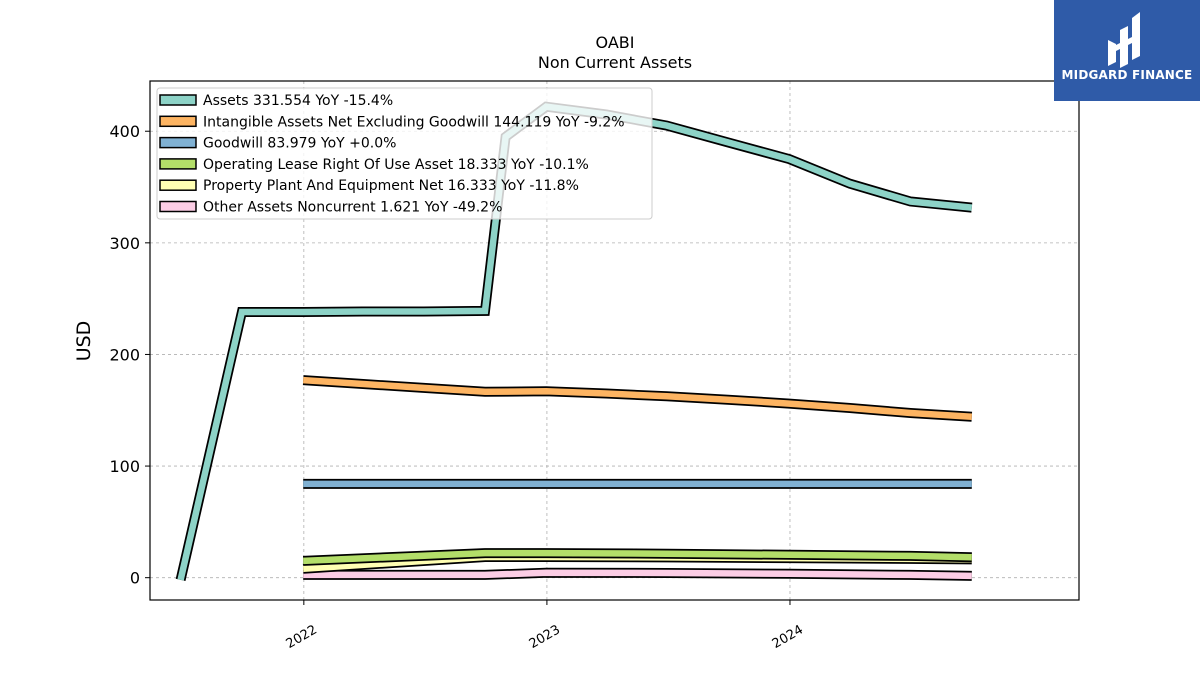 The image size is (1200, 675). Describe the element at coordinates (124, 354) in the screenshot. I see `y-tick-label: 200` at that location.